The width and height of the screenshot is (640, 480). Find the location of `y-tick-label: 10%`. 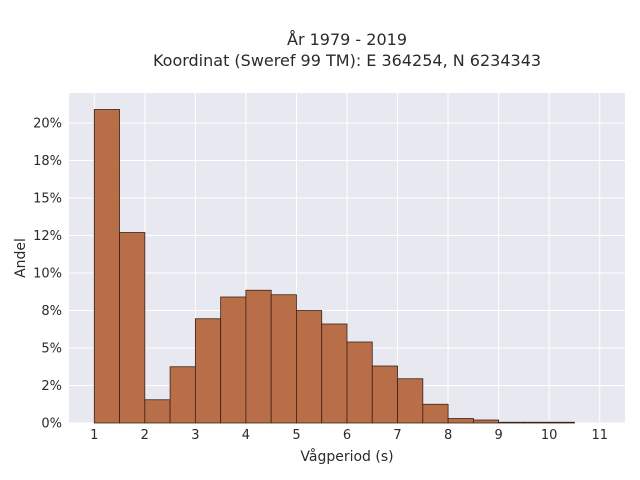

y-tick-label: 10% is located at coordinates (47, 274).